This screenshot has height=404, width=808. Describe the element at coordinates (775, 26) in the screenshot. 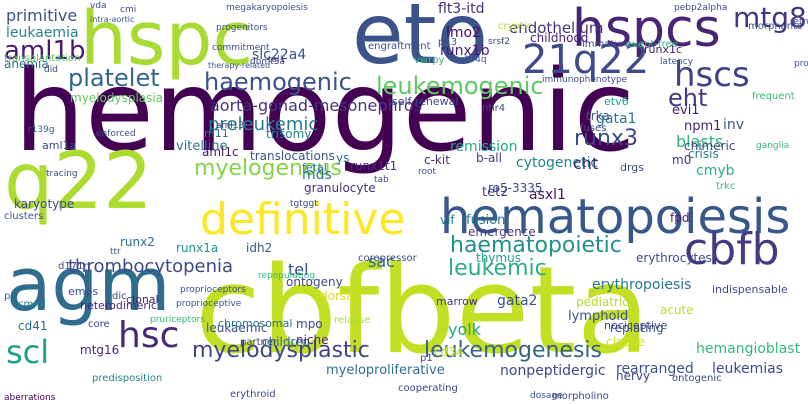

I see `word: morphants` at that location.